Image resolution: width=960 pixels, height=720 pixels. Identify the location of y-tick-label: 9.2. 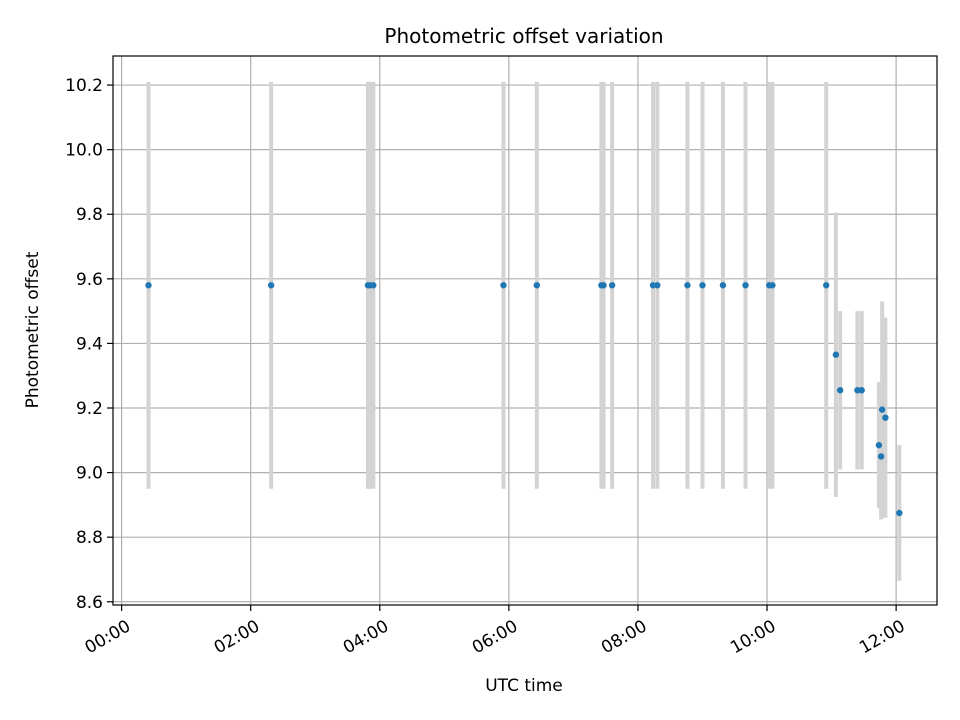
(89, 409).